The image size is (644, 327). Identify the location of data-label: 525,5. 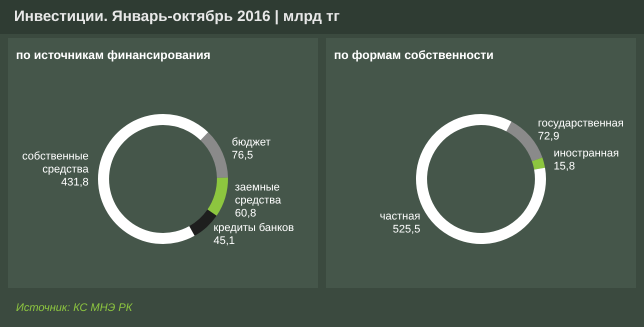
(406, 230).